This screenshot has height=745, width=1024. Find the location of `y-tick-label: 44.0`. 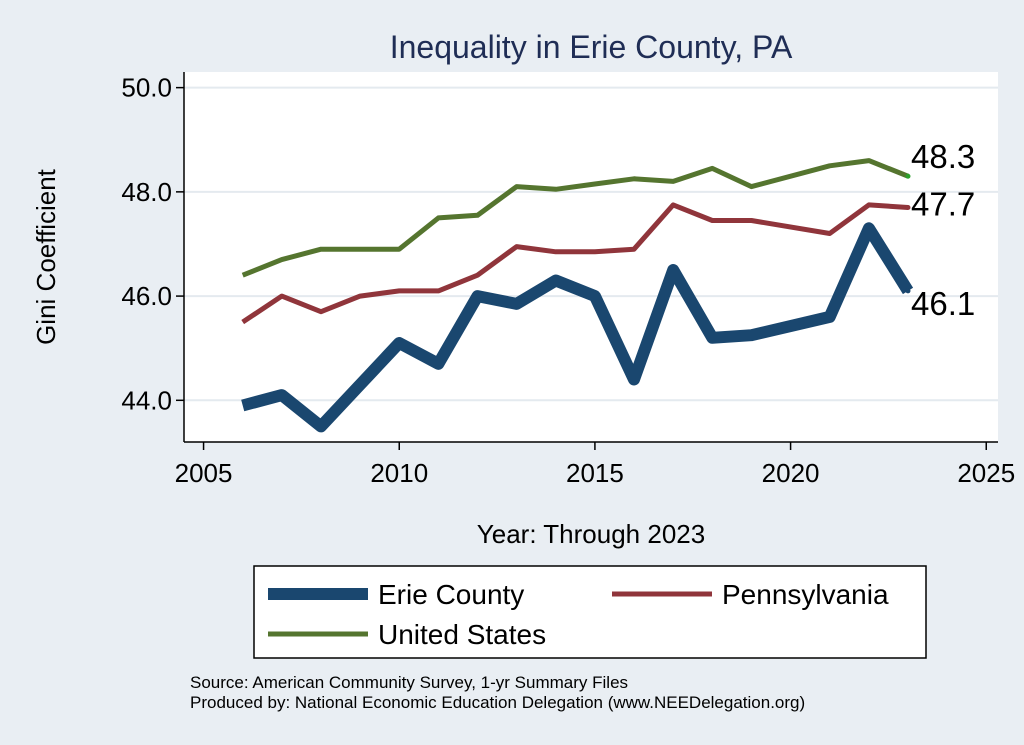

y-tick-label: 44.0 is located at coordinates (146, 400).